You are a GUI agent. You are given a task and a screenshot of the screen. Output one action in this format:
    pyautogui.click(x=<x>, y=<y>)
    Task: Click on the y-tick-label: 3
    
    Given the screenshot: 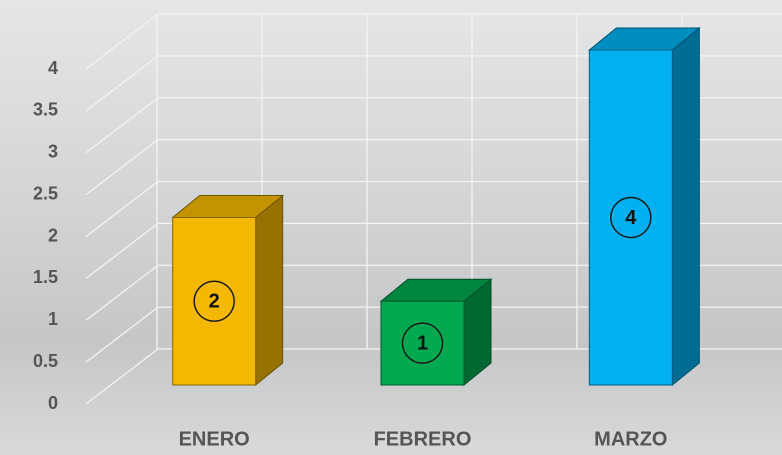 What is the action you would take?
    pyautogui.click(x=53, y=152)
    